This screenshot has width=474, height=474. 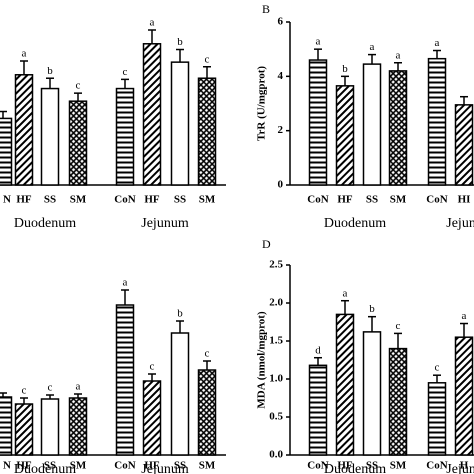 What do you see at coordinates (464, 200) in the screenshot?
I see `x-tick-label: HI` at bounding box center [464, 200].